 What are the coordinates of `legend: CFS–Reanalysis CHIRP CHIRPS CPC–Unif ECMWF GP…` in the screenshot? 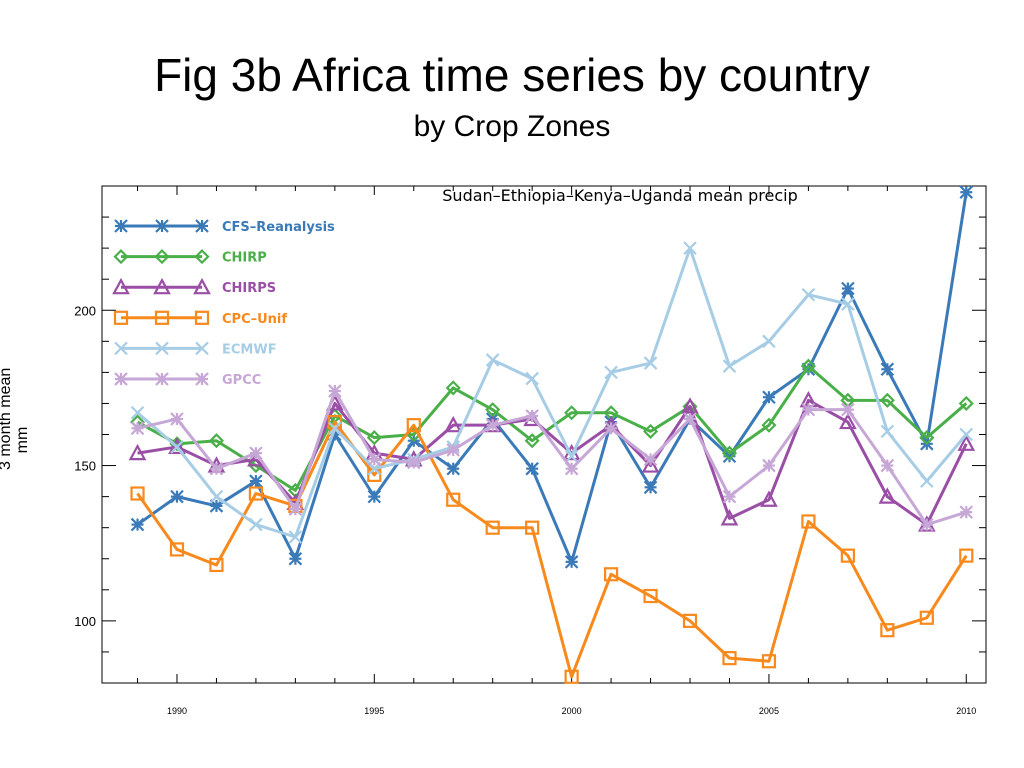 It's located at (223, 303).